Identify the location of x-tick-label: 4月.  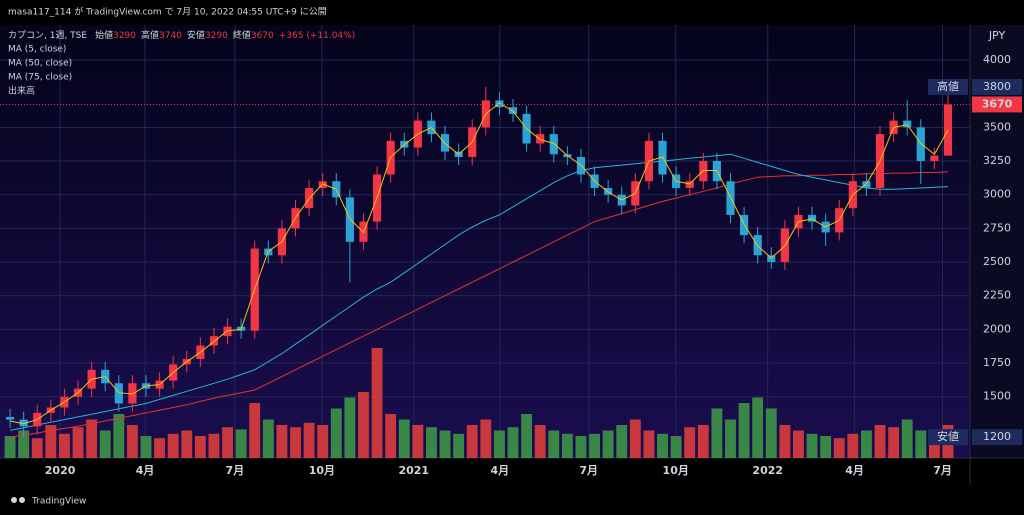
(854, 470).